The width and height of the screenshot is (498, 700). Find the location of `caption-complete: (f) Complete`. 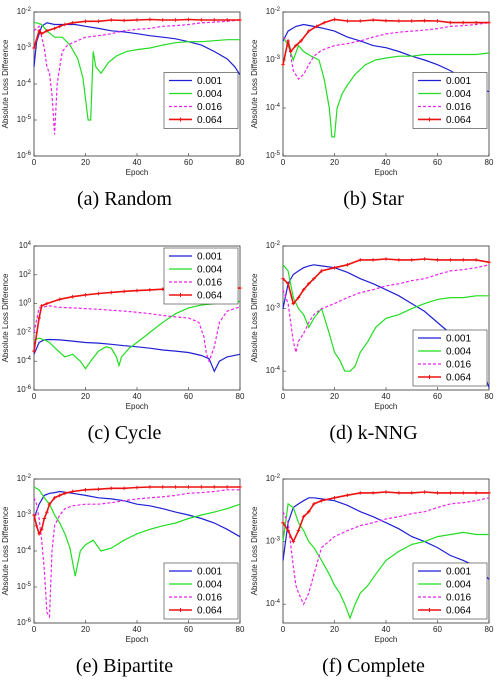

caption-complete: (f) Complete is located at coordinates (373, 666).